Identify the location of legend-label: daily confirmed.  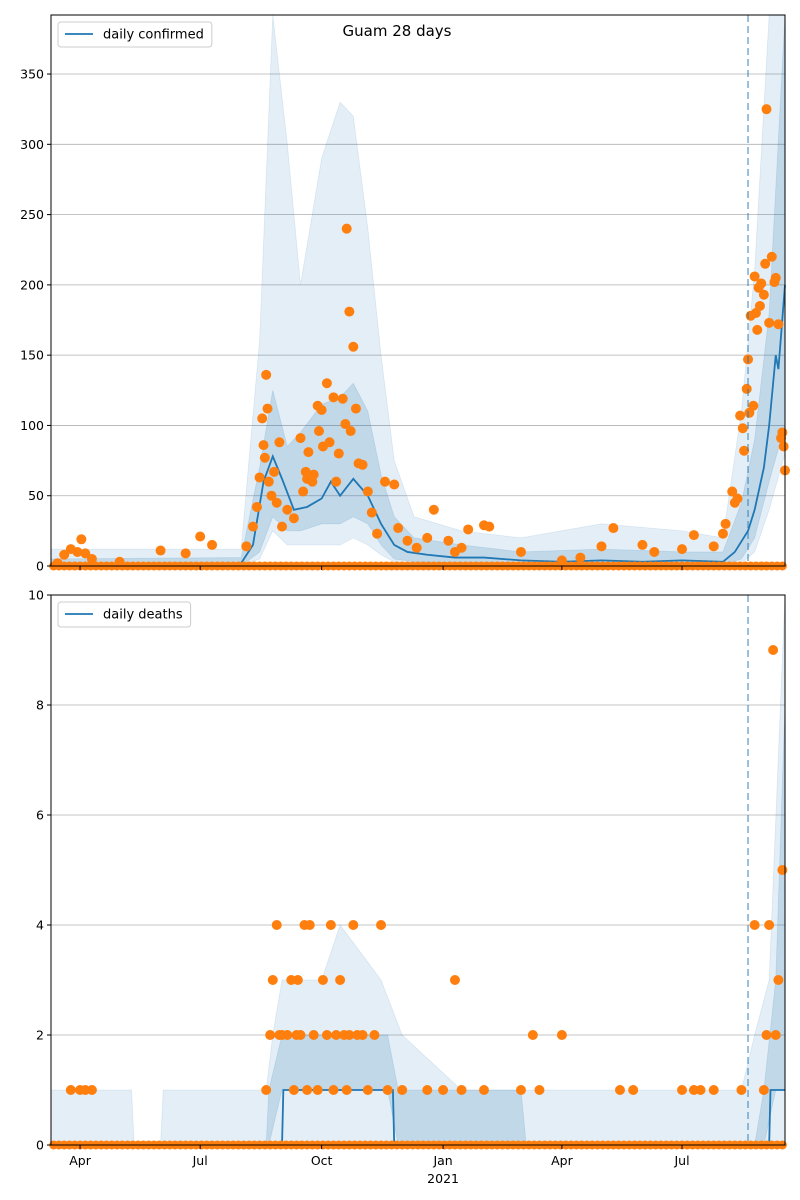
(153, 35).